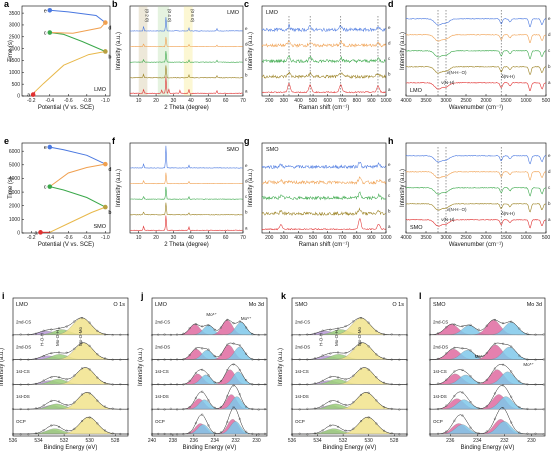 The width and height of the screenshot is (554, 455). What do you see at coordinates (549, 155) in the screenshot?
I see `series-label: e` at bounding box center [549, 155].